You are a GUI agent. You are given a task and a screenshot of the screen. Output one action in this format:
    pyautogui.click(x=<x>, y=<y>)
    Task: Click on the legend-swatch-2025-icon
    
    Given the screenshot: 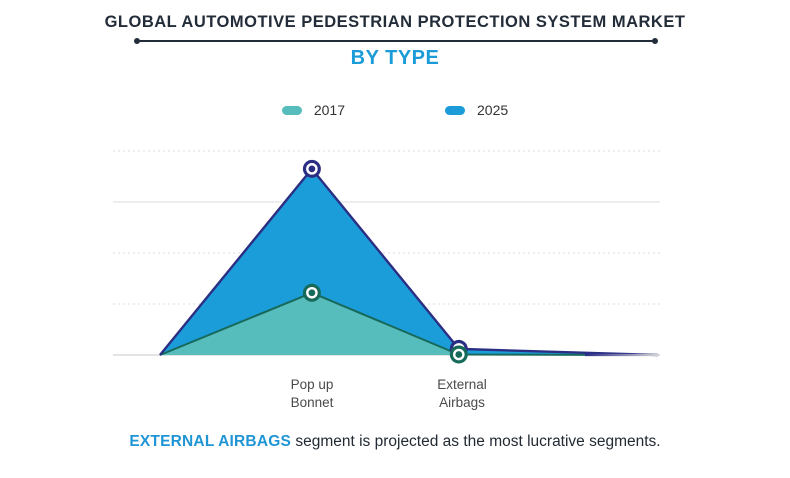 What is the action you would take?
    pyautogui.click(x=455, y=110)
    